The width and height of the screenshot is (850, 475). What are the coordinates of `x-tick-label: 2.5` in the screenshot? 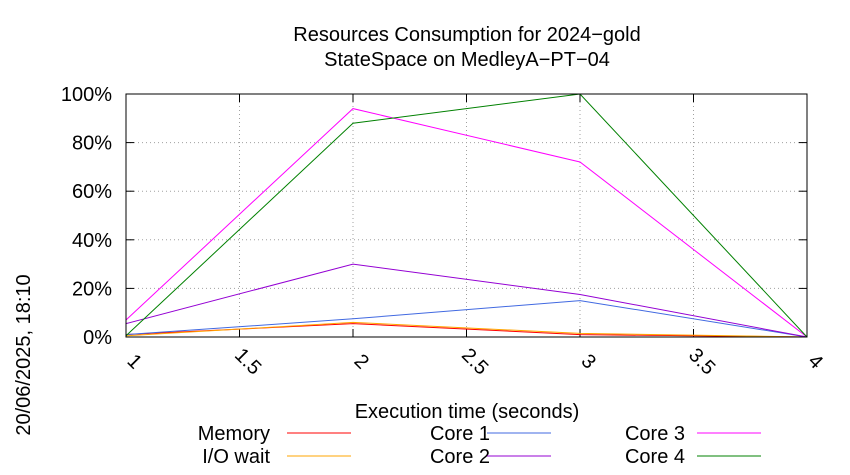 It's located at (474, 361).